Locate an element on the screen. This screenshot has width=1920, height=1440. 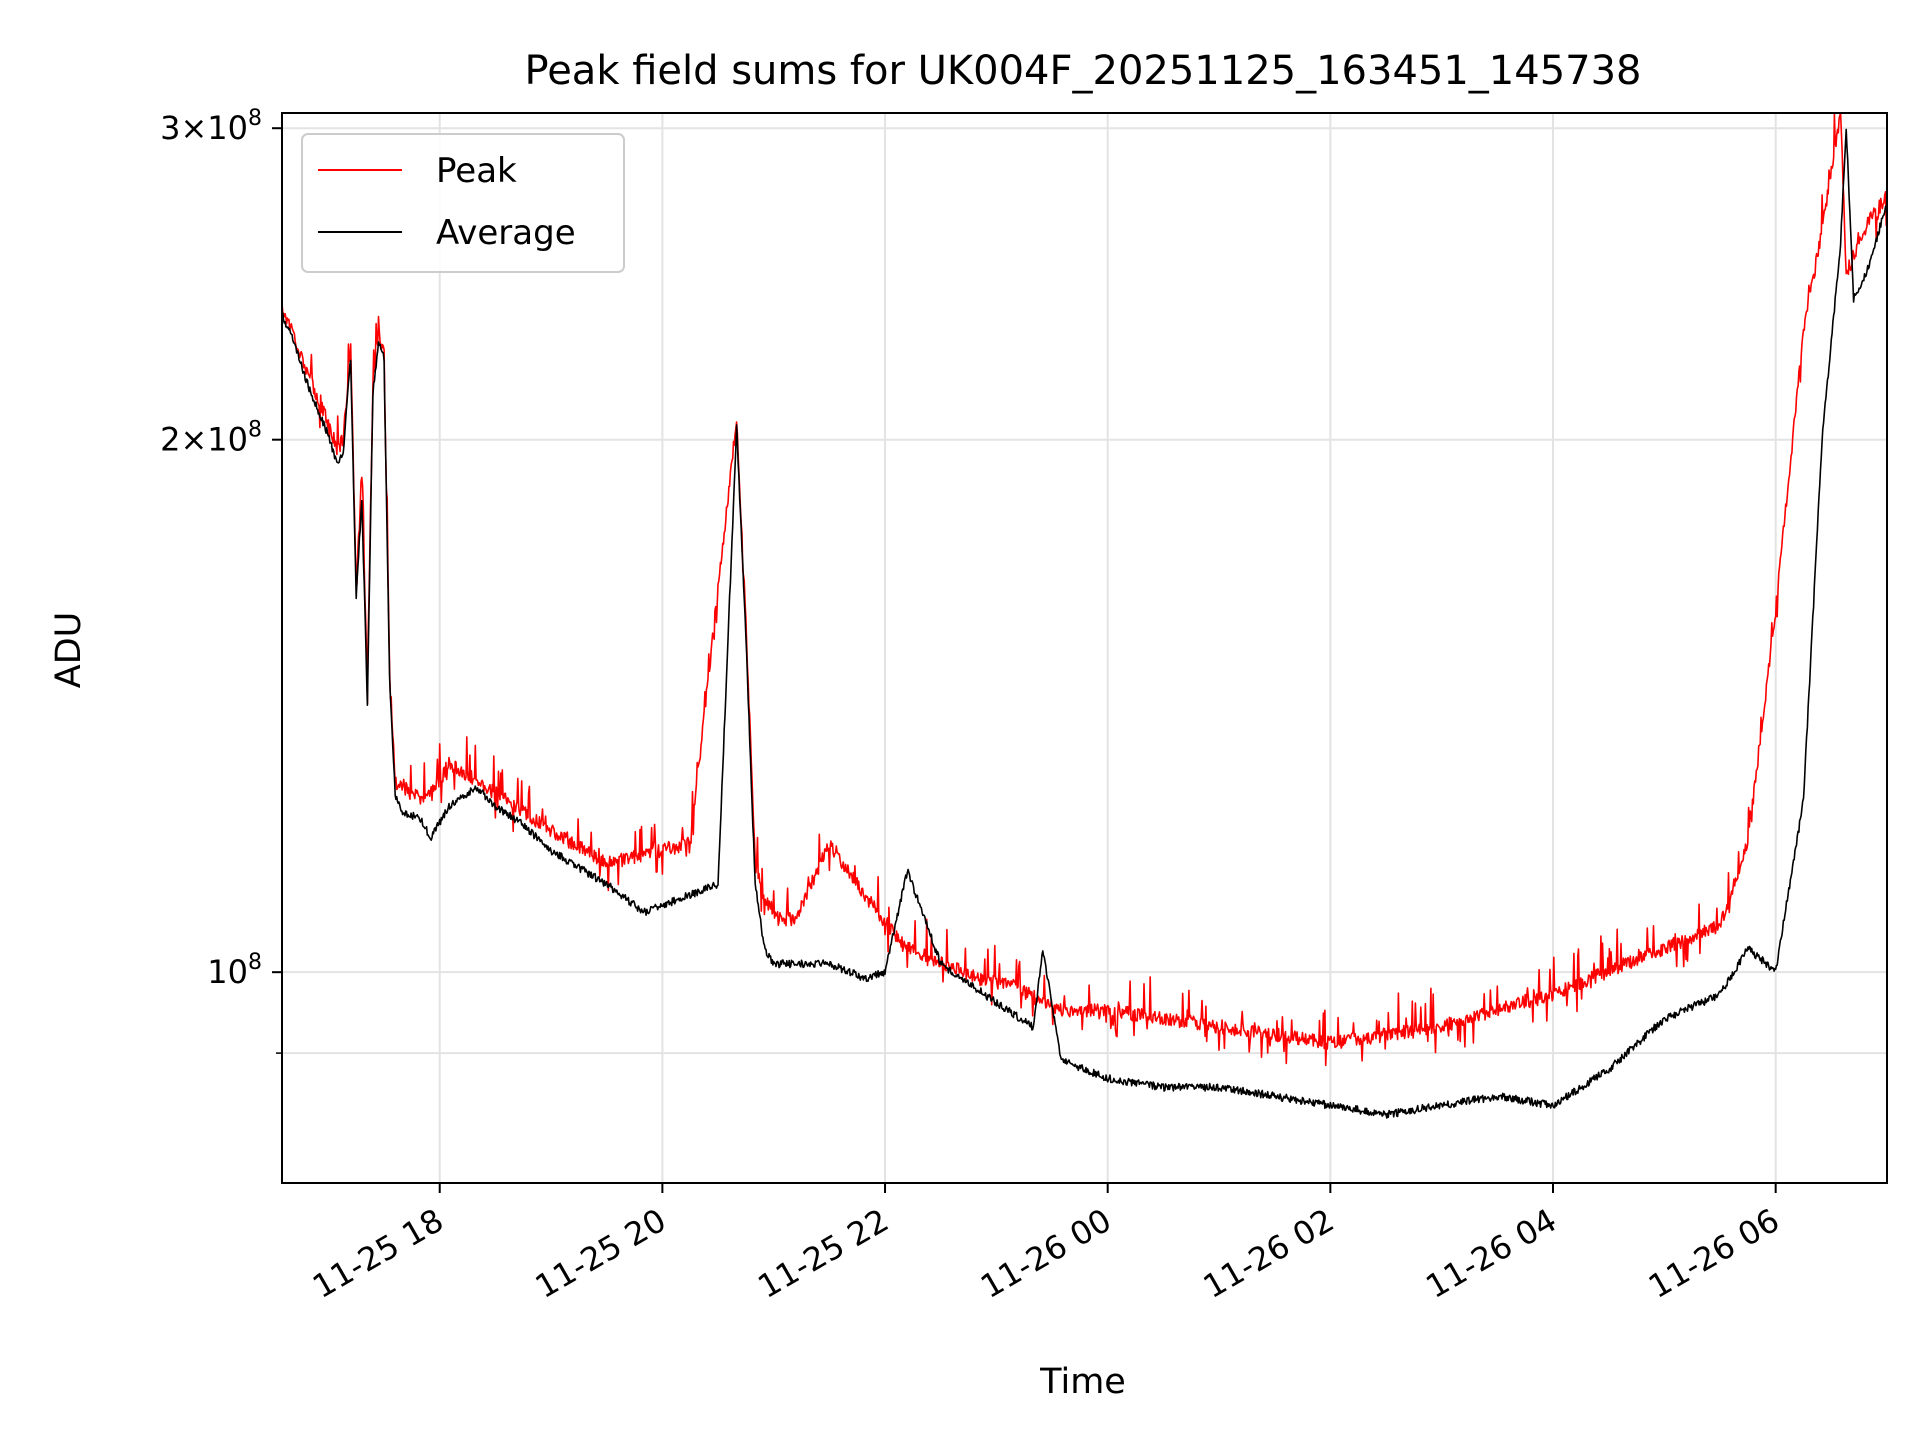
legend-label-peak: Peak is located at coordinates (476, 171).